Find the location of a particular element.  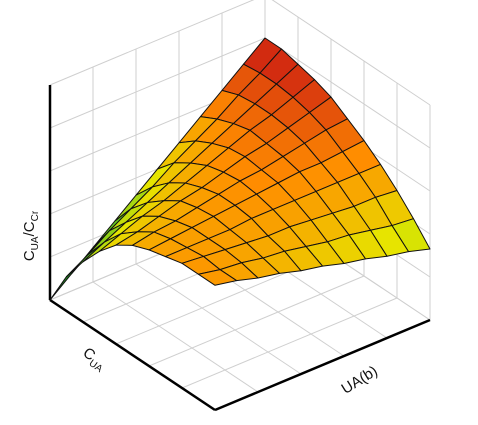

x-axis is located at coordinates (132, 355).